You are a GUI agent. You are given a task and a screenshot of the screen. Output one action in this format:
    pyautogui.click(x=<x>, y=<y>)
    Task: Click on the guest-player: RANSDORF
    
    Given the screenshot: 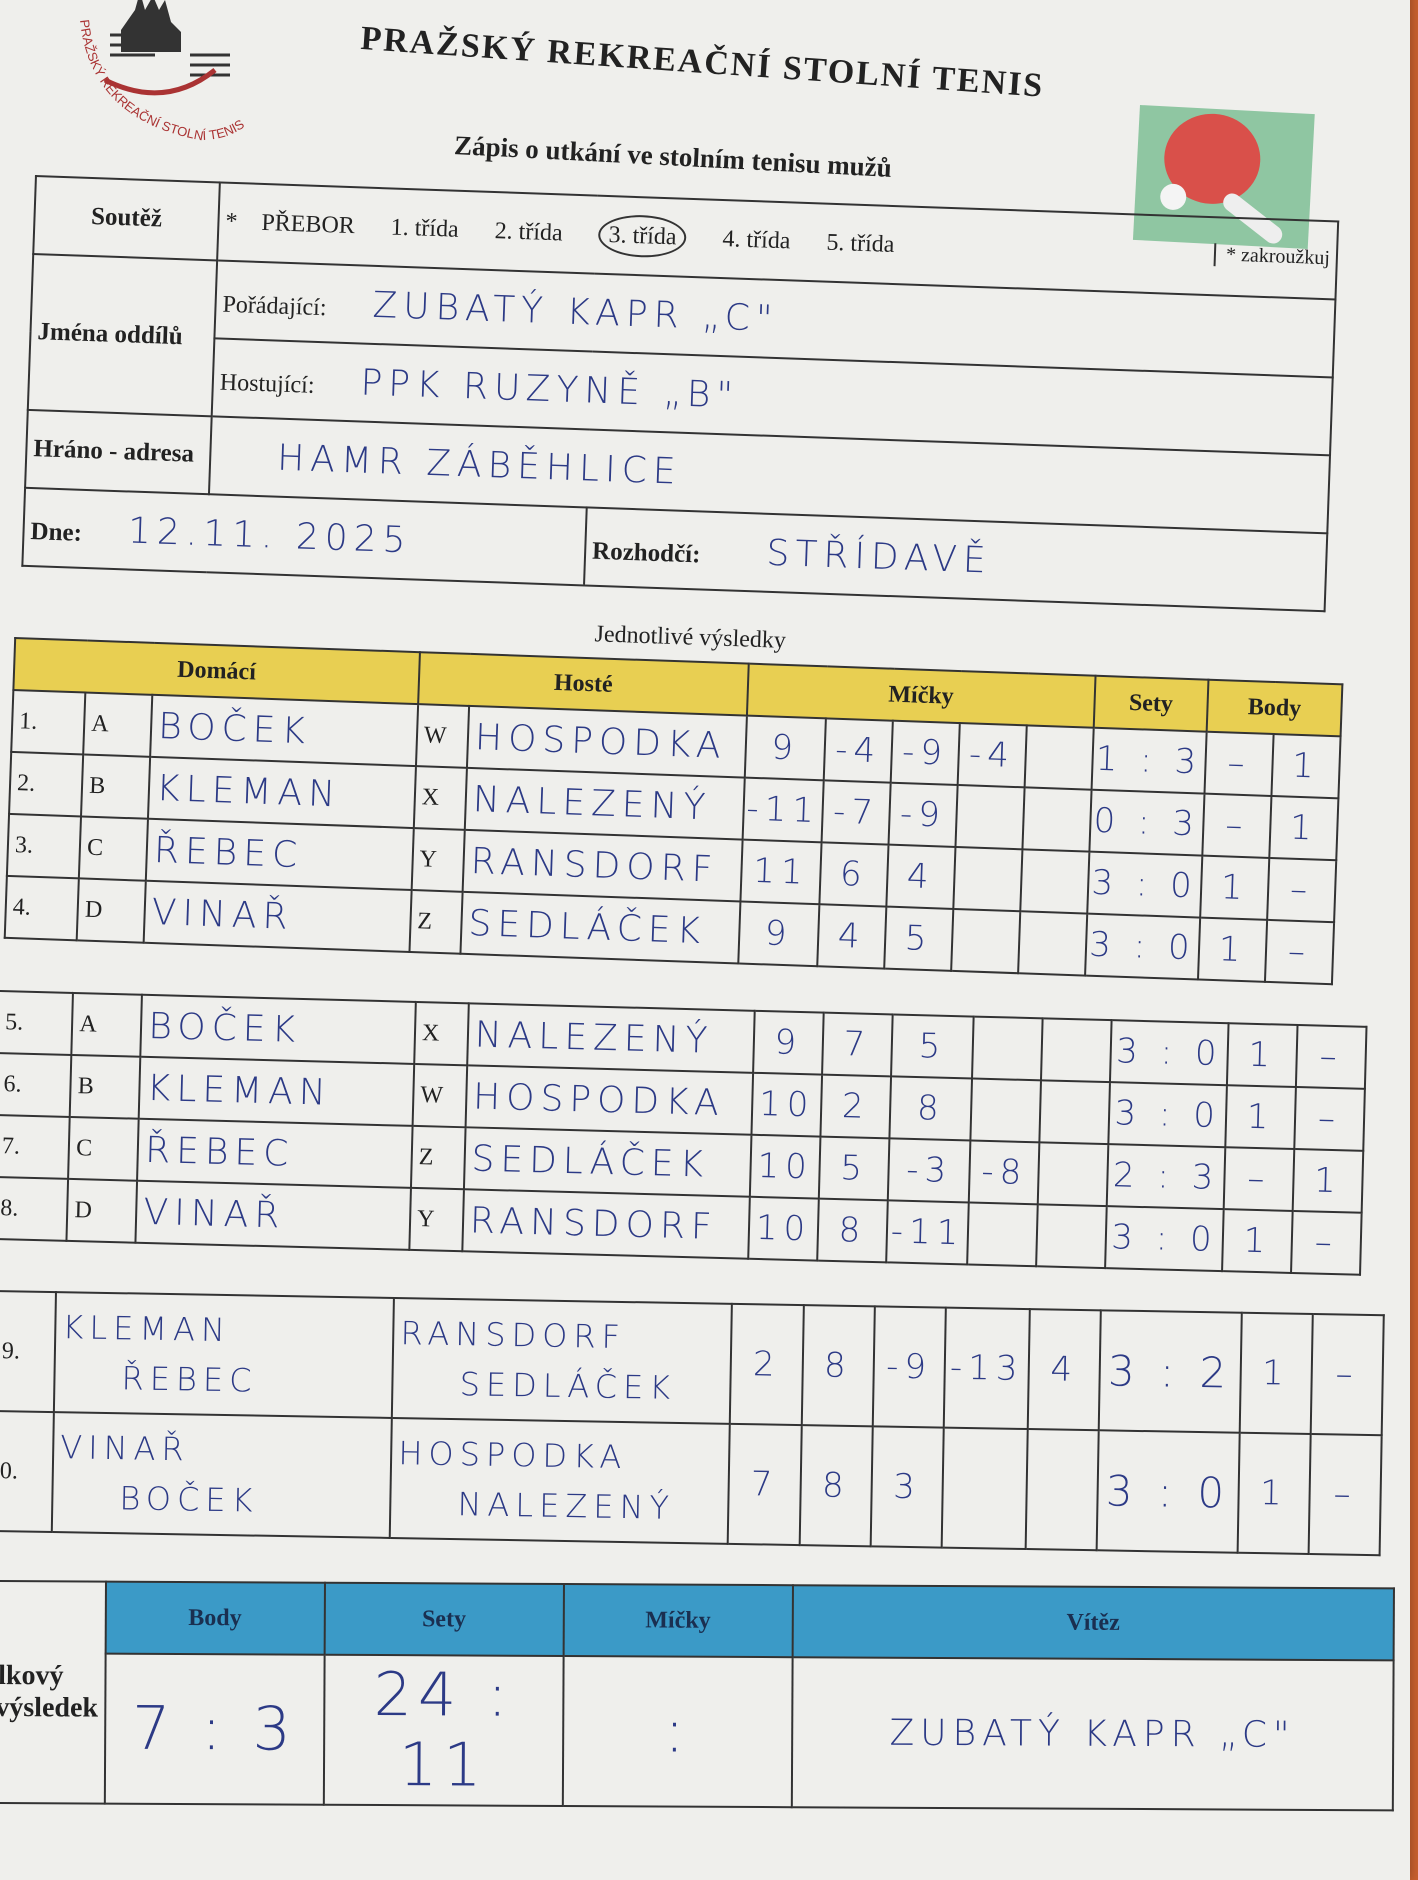 What is the action you would take?
    pyautogui.click(x=606, y=1224)
    